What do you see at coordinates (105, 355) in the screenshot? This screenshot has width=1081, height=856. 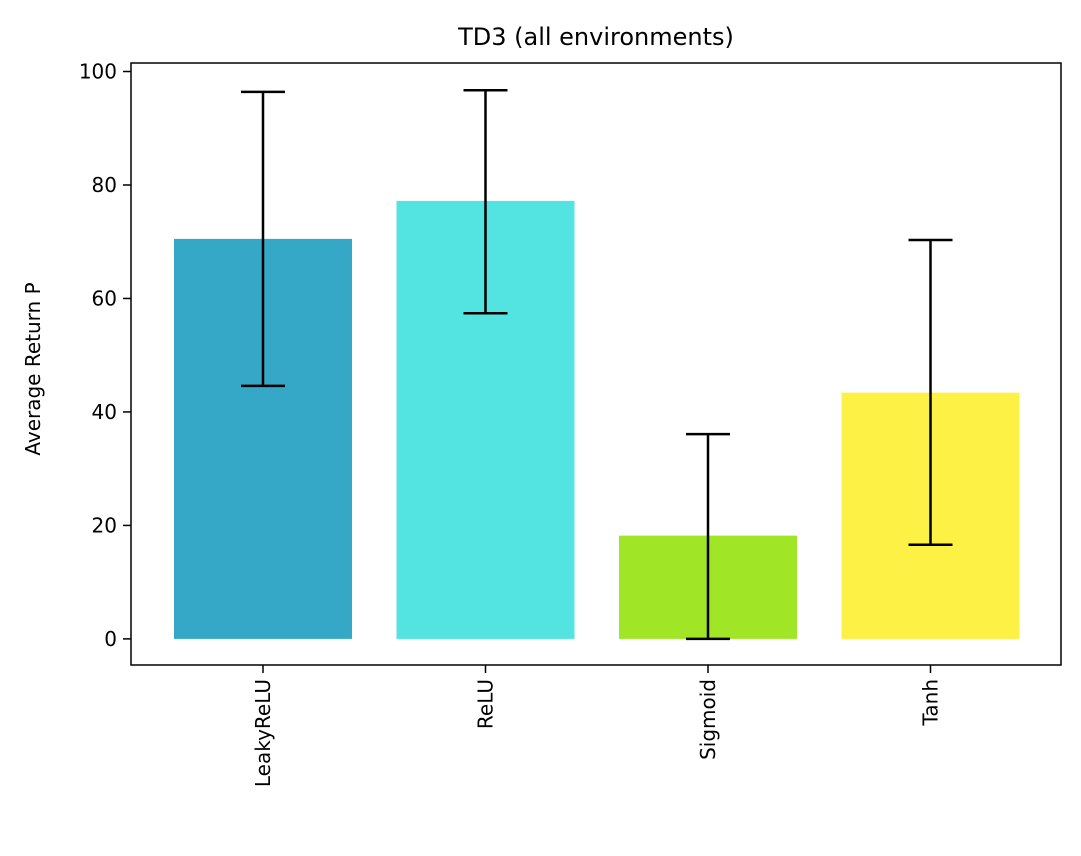 I see `y-axis-ticks: 0 20 40 60 80 100` at bounding box center [105, 355].